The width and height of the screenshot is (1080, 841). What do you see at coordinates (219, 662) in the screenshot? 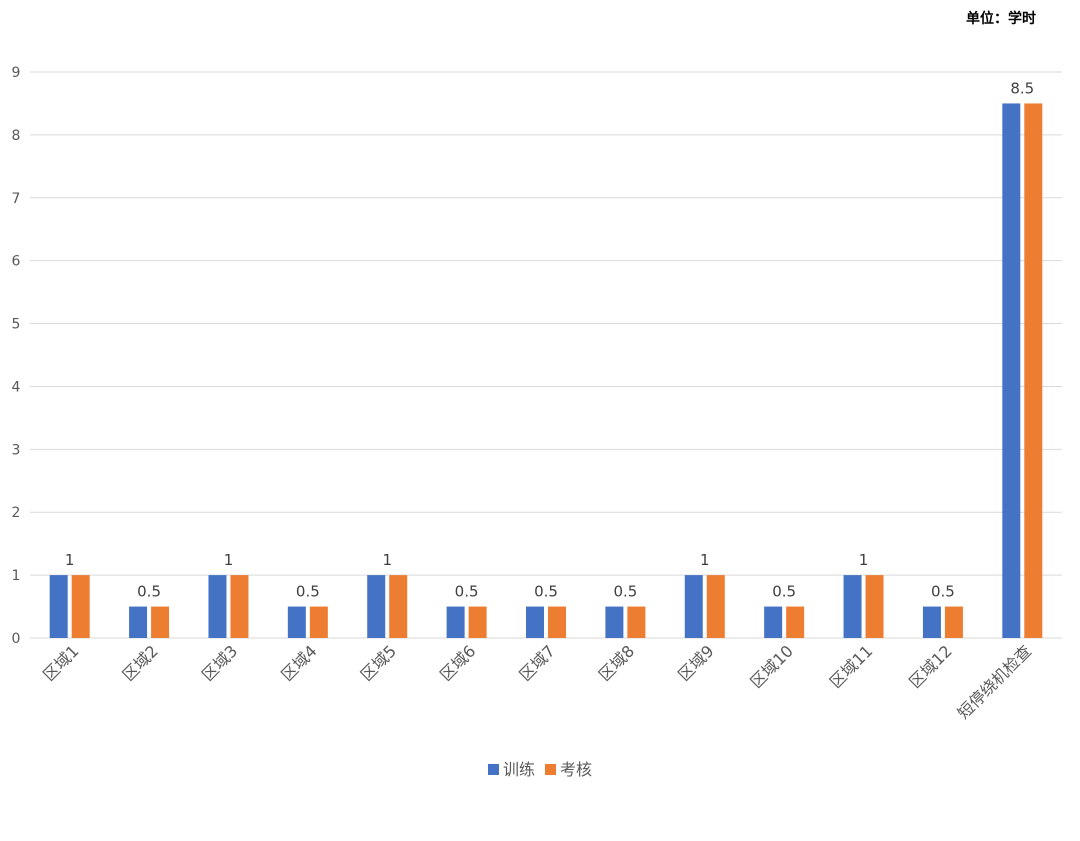
I see `x-category-label: 区域3` at bounding box center [219, 662].